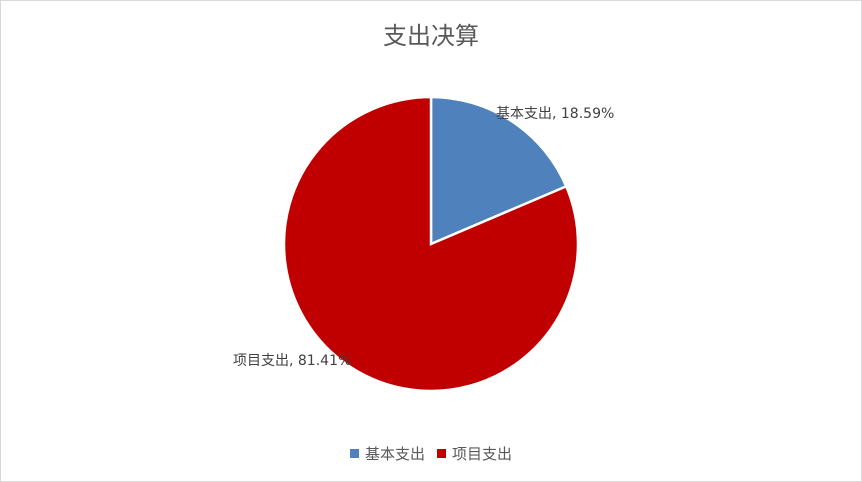  Describe the element at coordinates (441, 453) in the screenshot. I see `legend-swatch-project` at that location.